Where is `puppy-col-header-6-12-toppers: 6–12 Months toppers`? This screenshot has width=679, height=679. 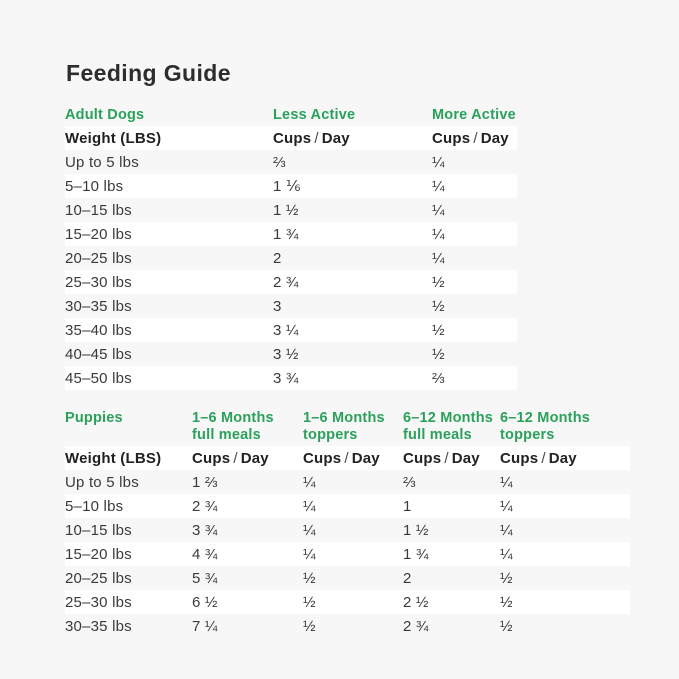
puppy-col-header-6-12-toppers: 6–12 Months toppers is located at coordinates (565, 427).